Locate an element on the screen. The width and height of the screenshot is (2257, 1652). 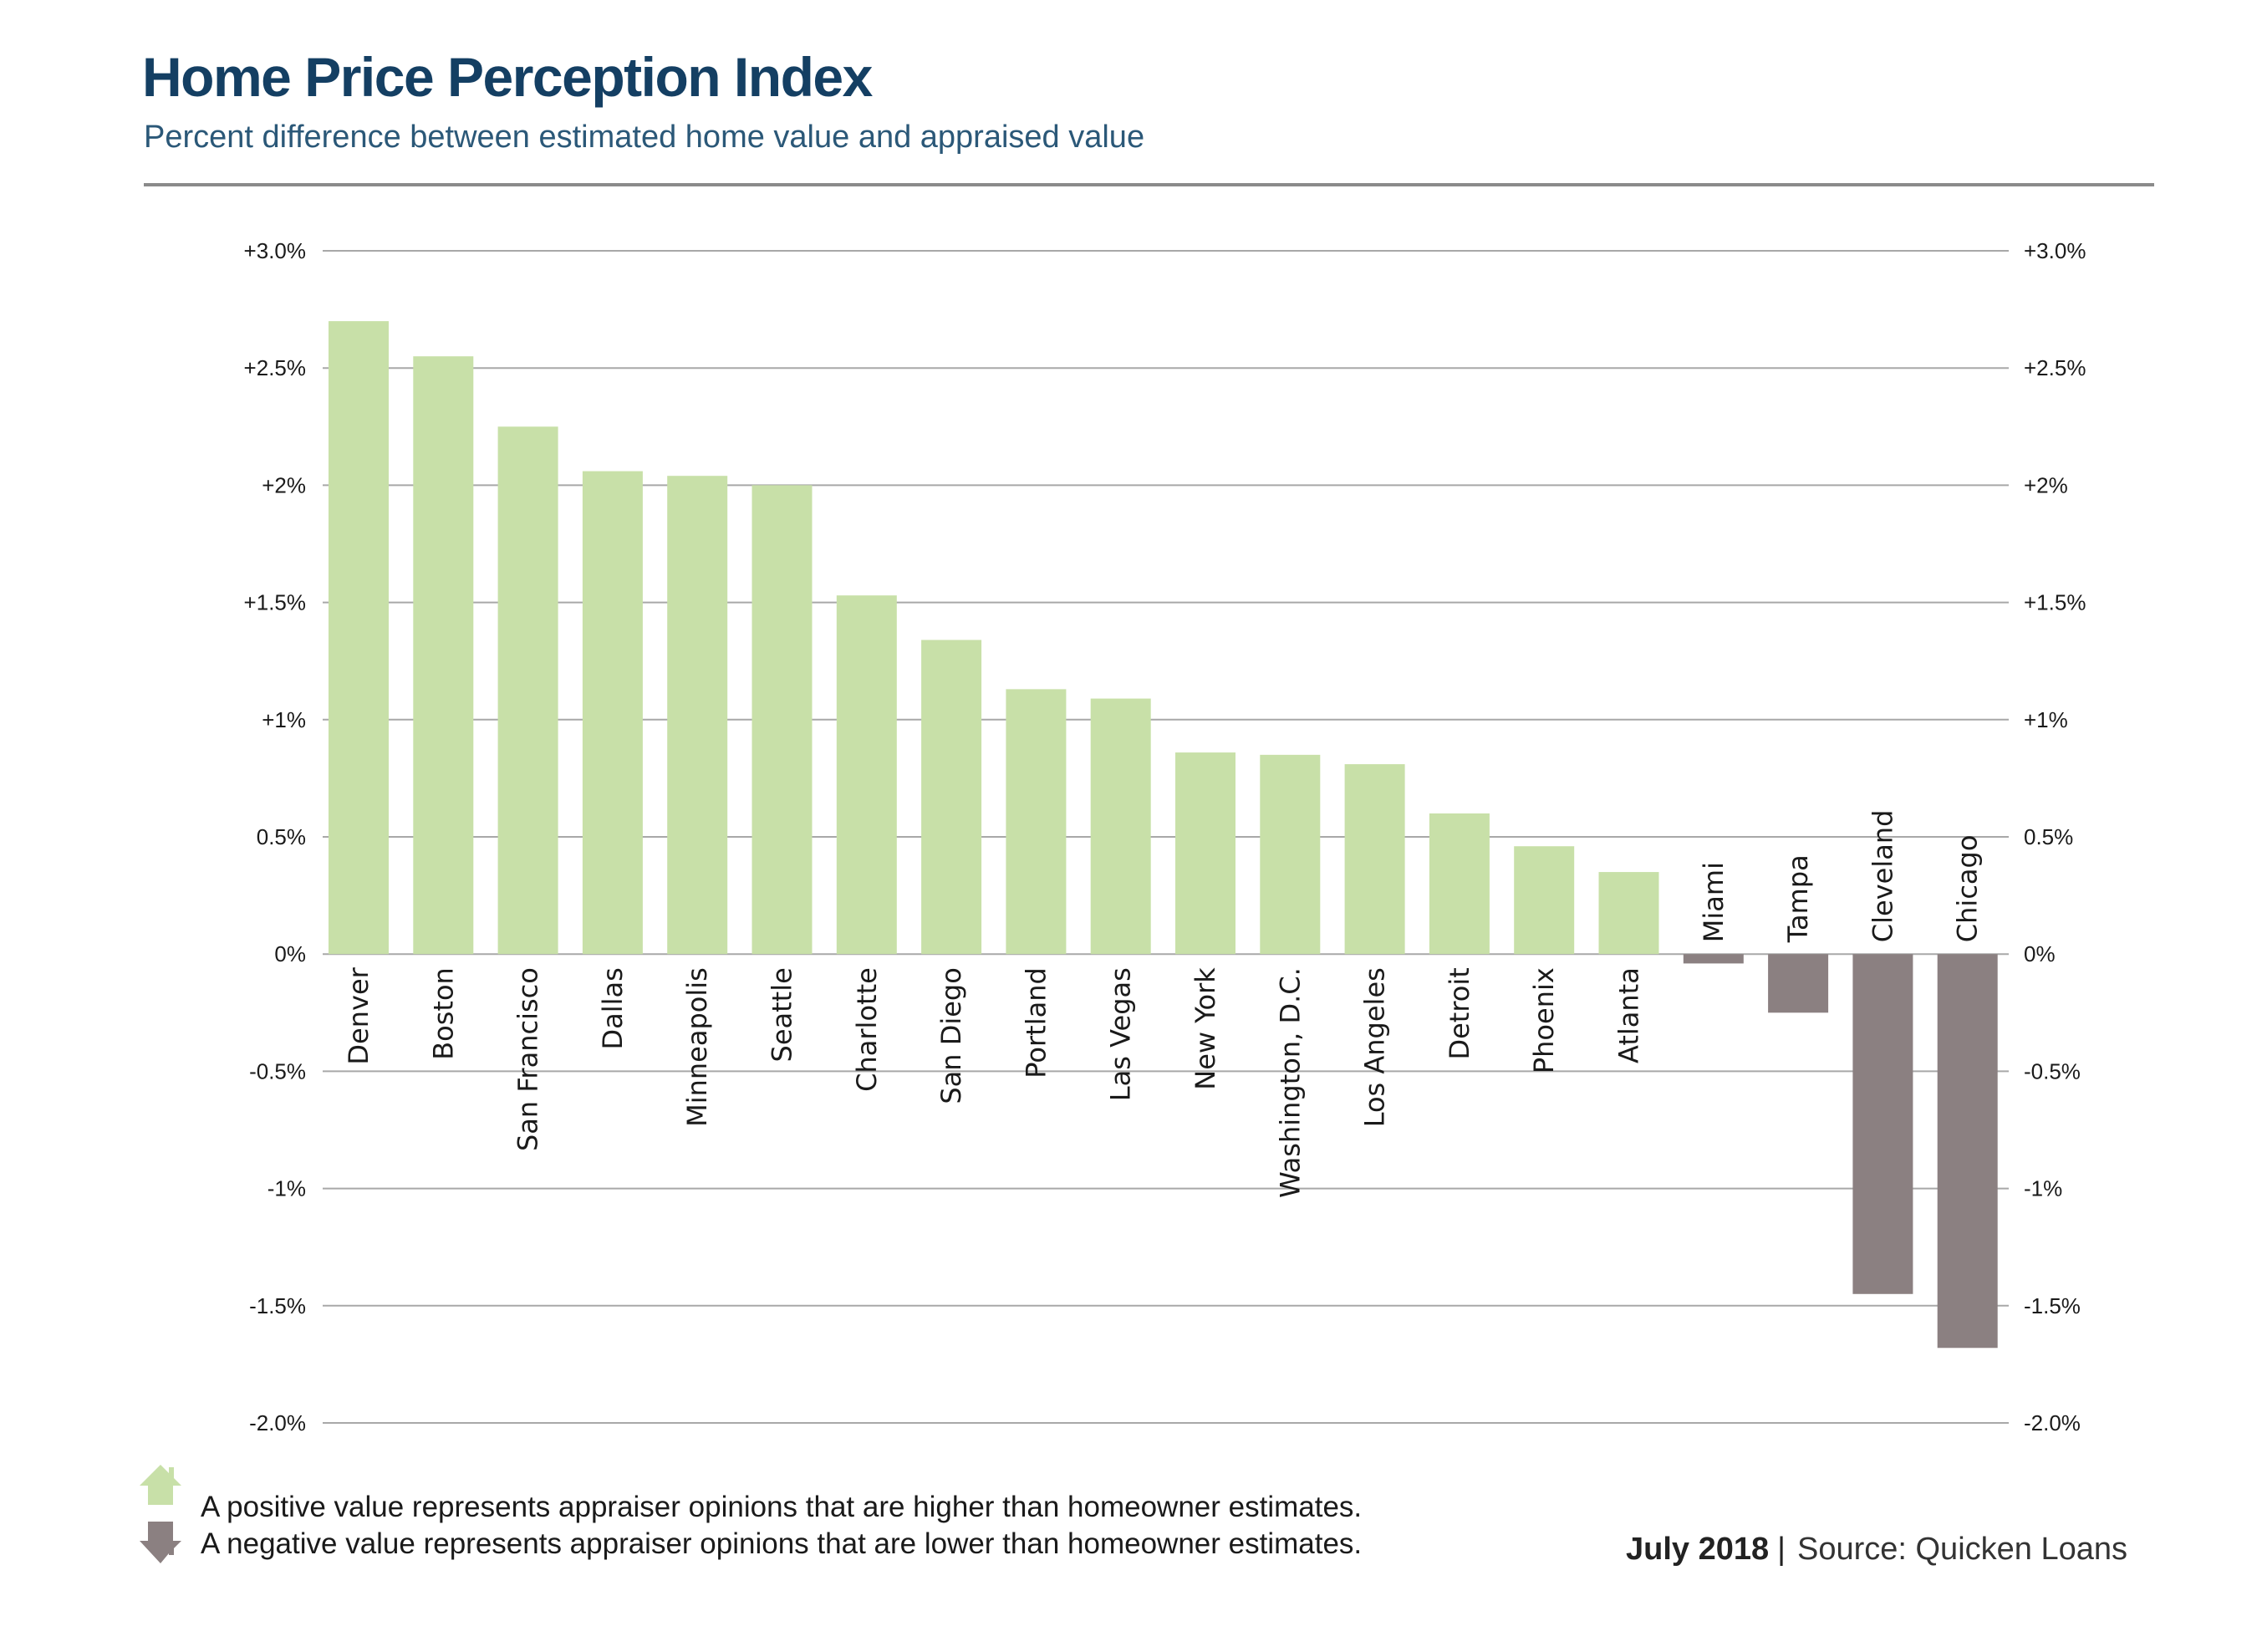
bar-phoenix is located at coordinates (1545, 900).